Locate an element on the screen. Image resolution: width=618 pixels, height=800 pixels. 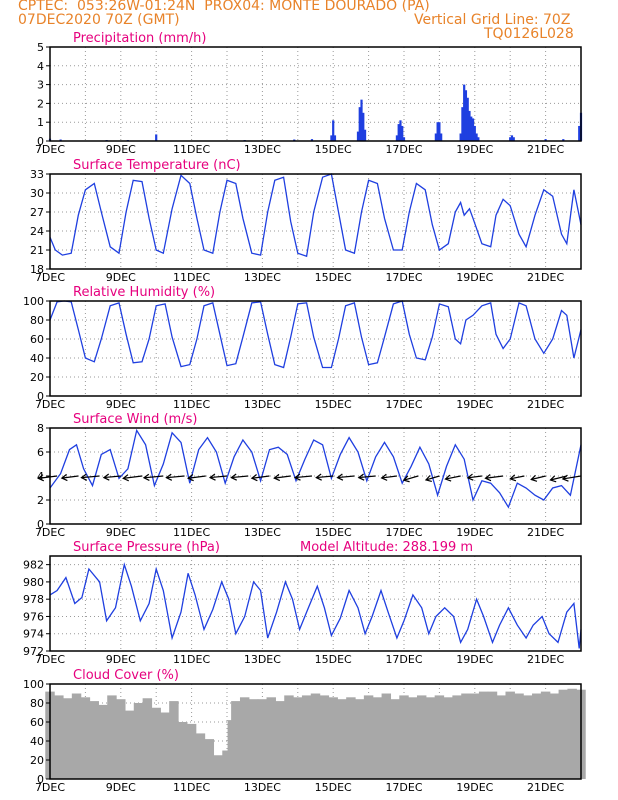
x-tick-label: 11DEC is located at coordinates (191, 532).